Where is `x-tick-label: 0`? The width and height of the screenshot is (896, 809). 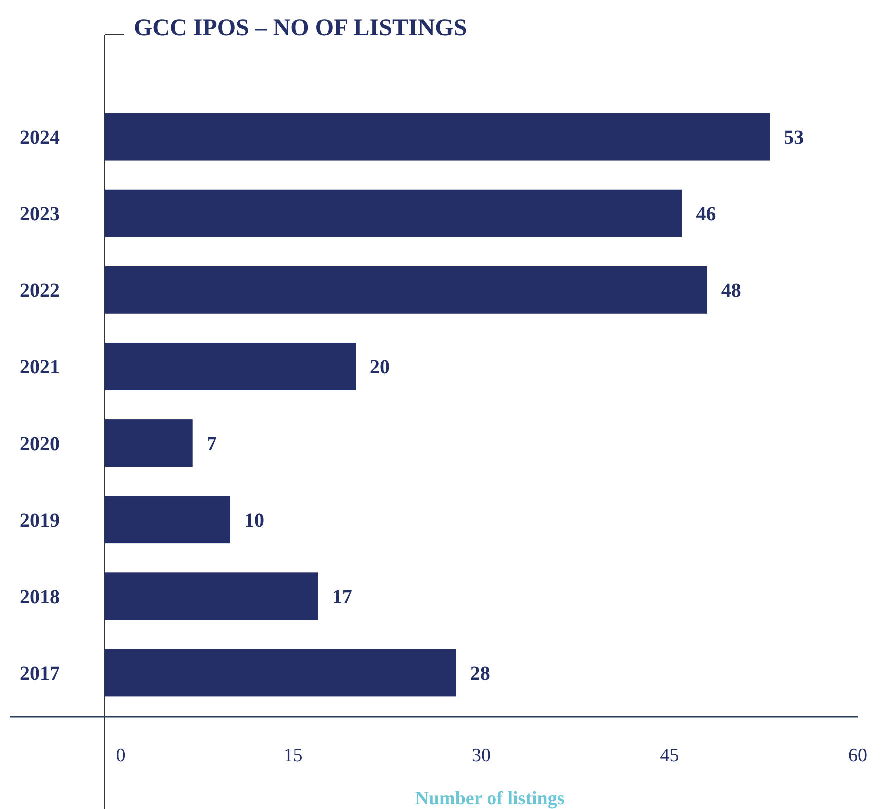
x-tick-label: 0 is located at coordinates (121, 756).